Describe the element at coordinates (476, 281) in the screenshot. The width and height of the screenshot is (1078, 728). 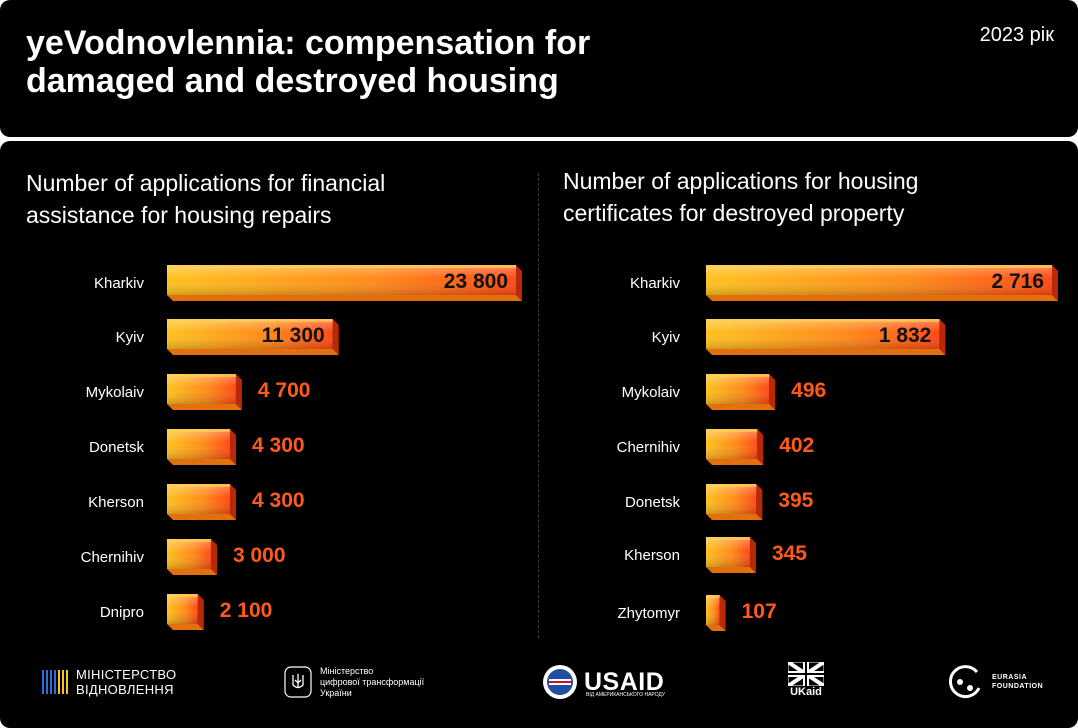
I see `value-label: 23 800` at that location.